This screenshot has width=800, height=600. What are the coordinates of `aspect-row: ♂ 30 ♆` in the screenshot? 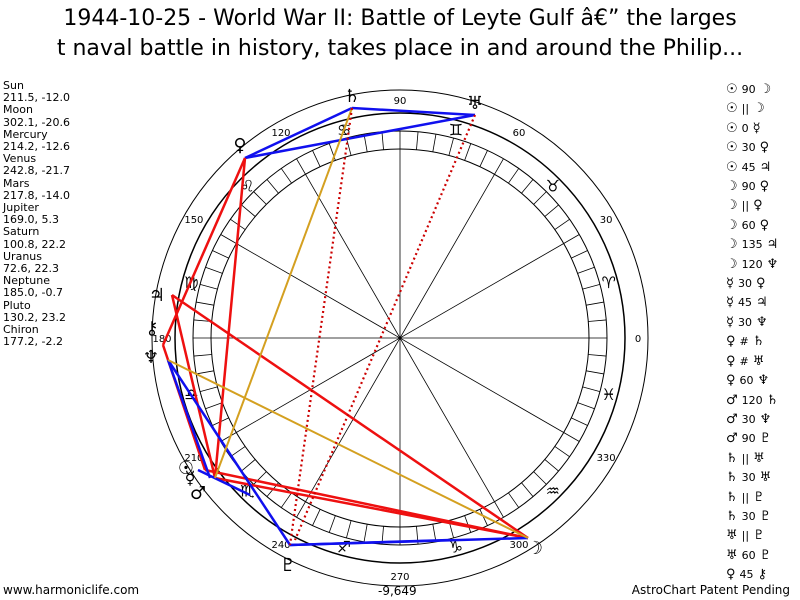 It's located at (752, 419).